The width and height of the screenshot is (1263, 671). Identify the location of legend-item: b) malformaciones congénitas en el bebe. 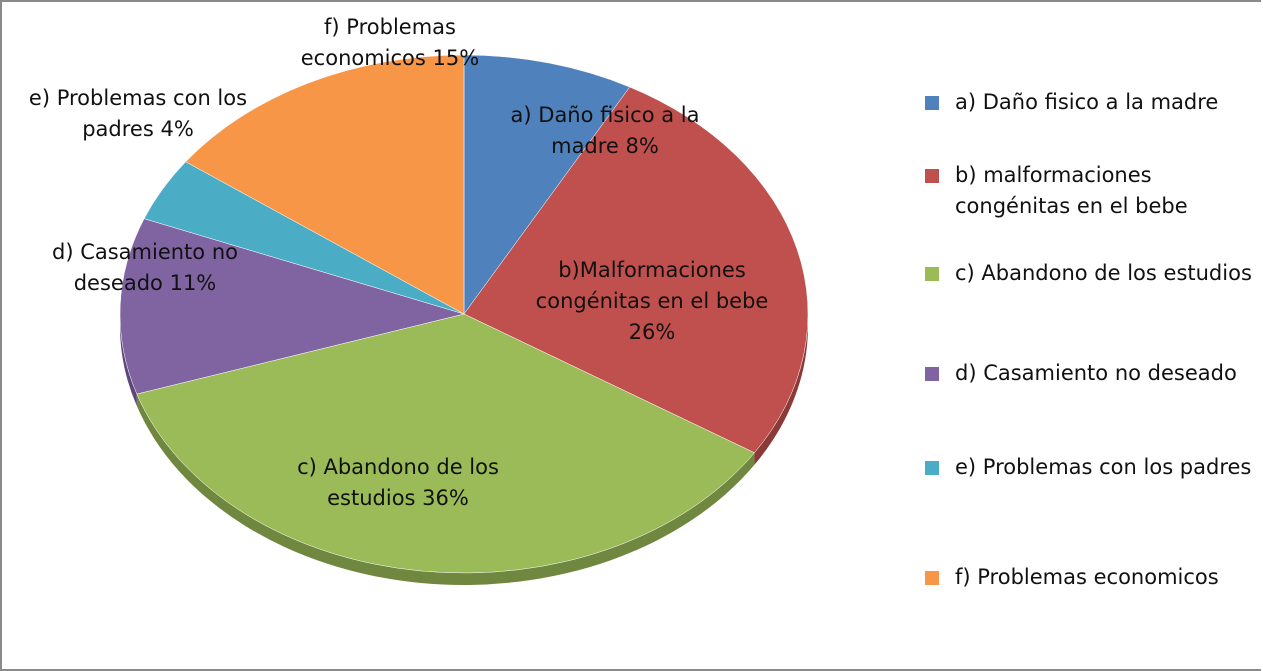
(1090, 191).